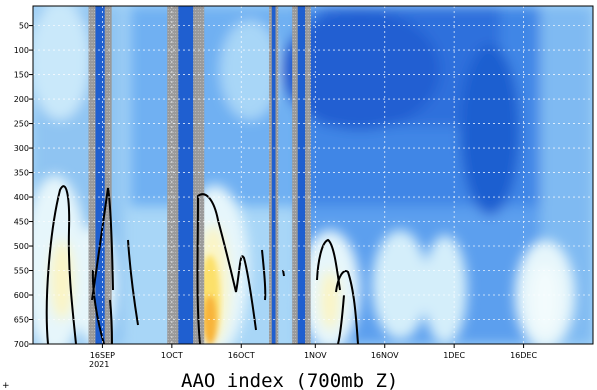 Image resolution: width=597 pixels, height=390 pixels. I want to click on x-tick-label: 1OCT, so click(172, 355).